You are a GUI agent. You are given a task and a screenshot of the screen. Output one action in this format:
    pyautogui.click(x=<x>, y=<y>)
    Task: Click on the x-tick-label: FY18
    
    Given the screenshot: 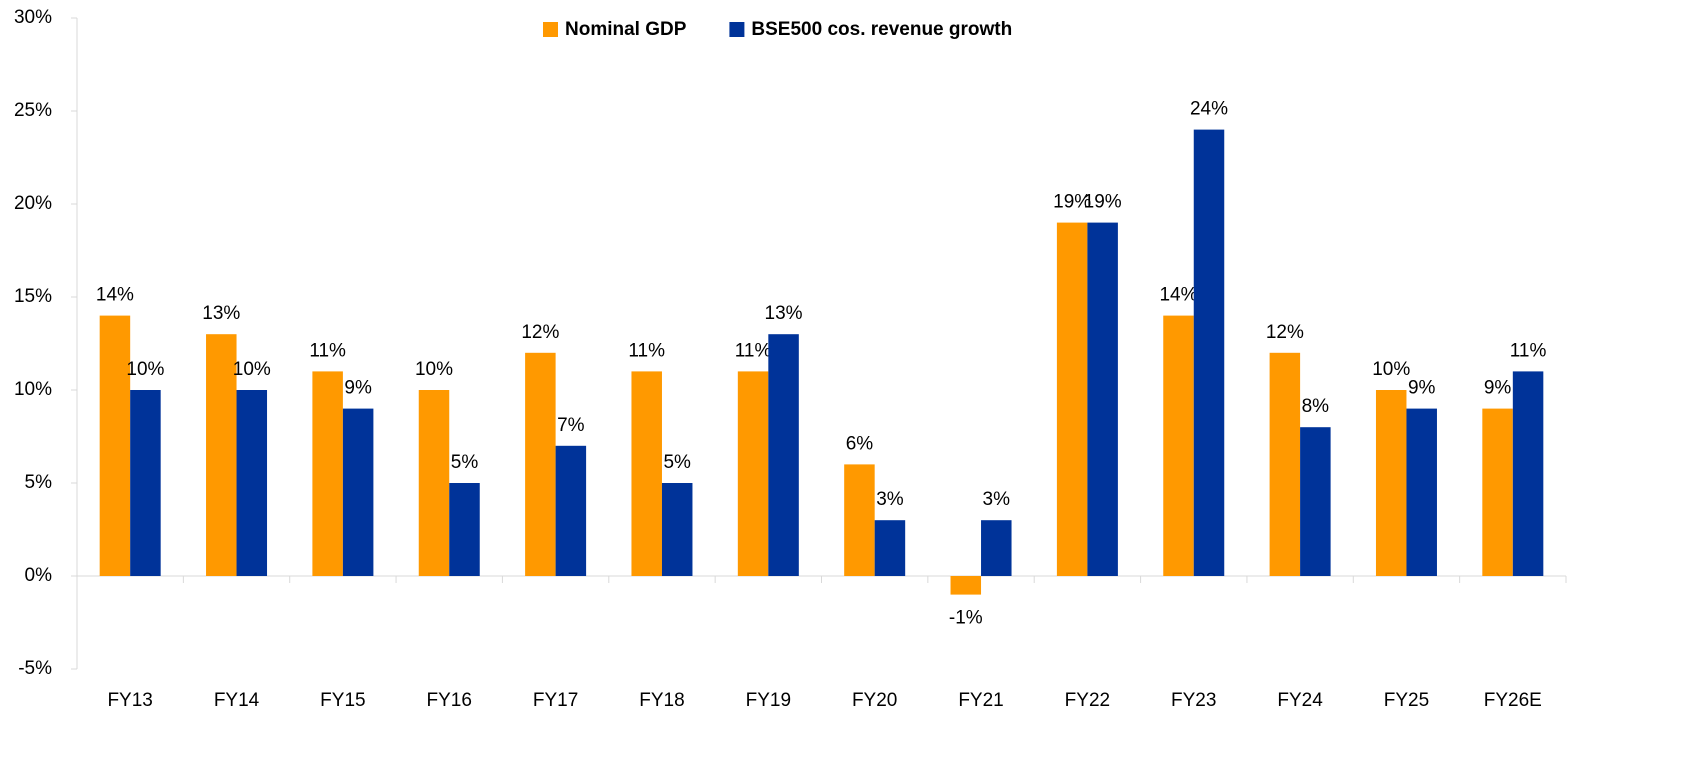 What is the action you would take?
    pyautogui.click(x=661, y=700)
    